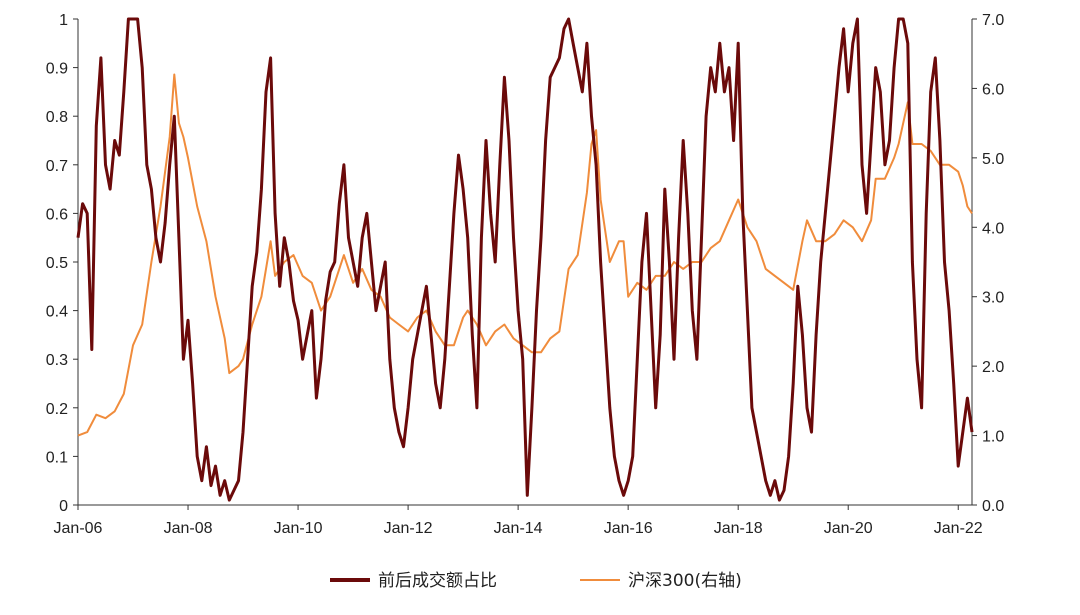 This screenshot has width=1080, height=615. I want to click on left-tick-label: 0.8, so click(57, 117).